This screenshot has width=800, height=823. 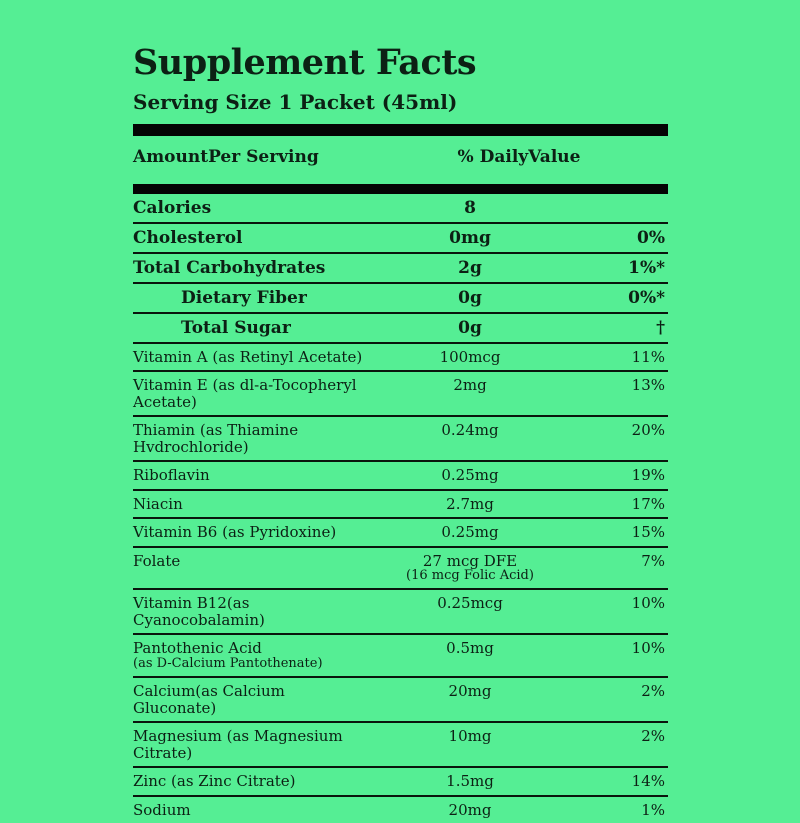 I want to click on nutrient-name: Thiamin (as Thiamine Hvdrochloride), so click(x=251, y=438).